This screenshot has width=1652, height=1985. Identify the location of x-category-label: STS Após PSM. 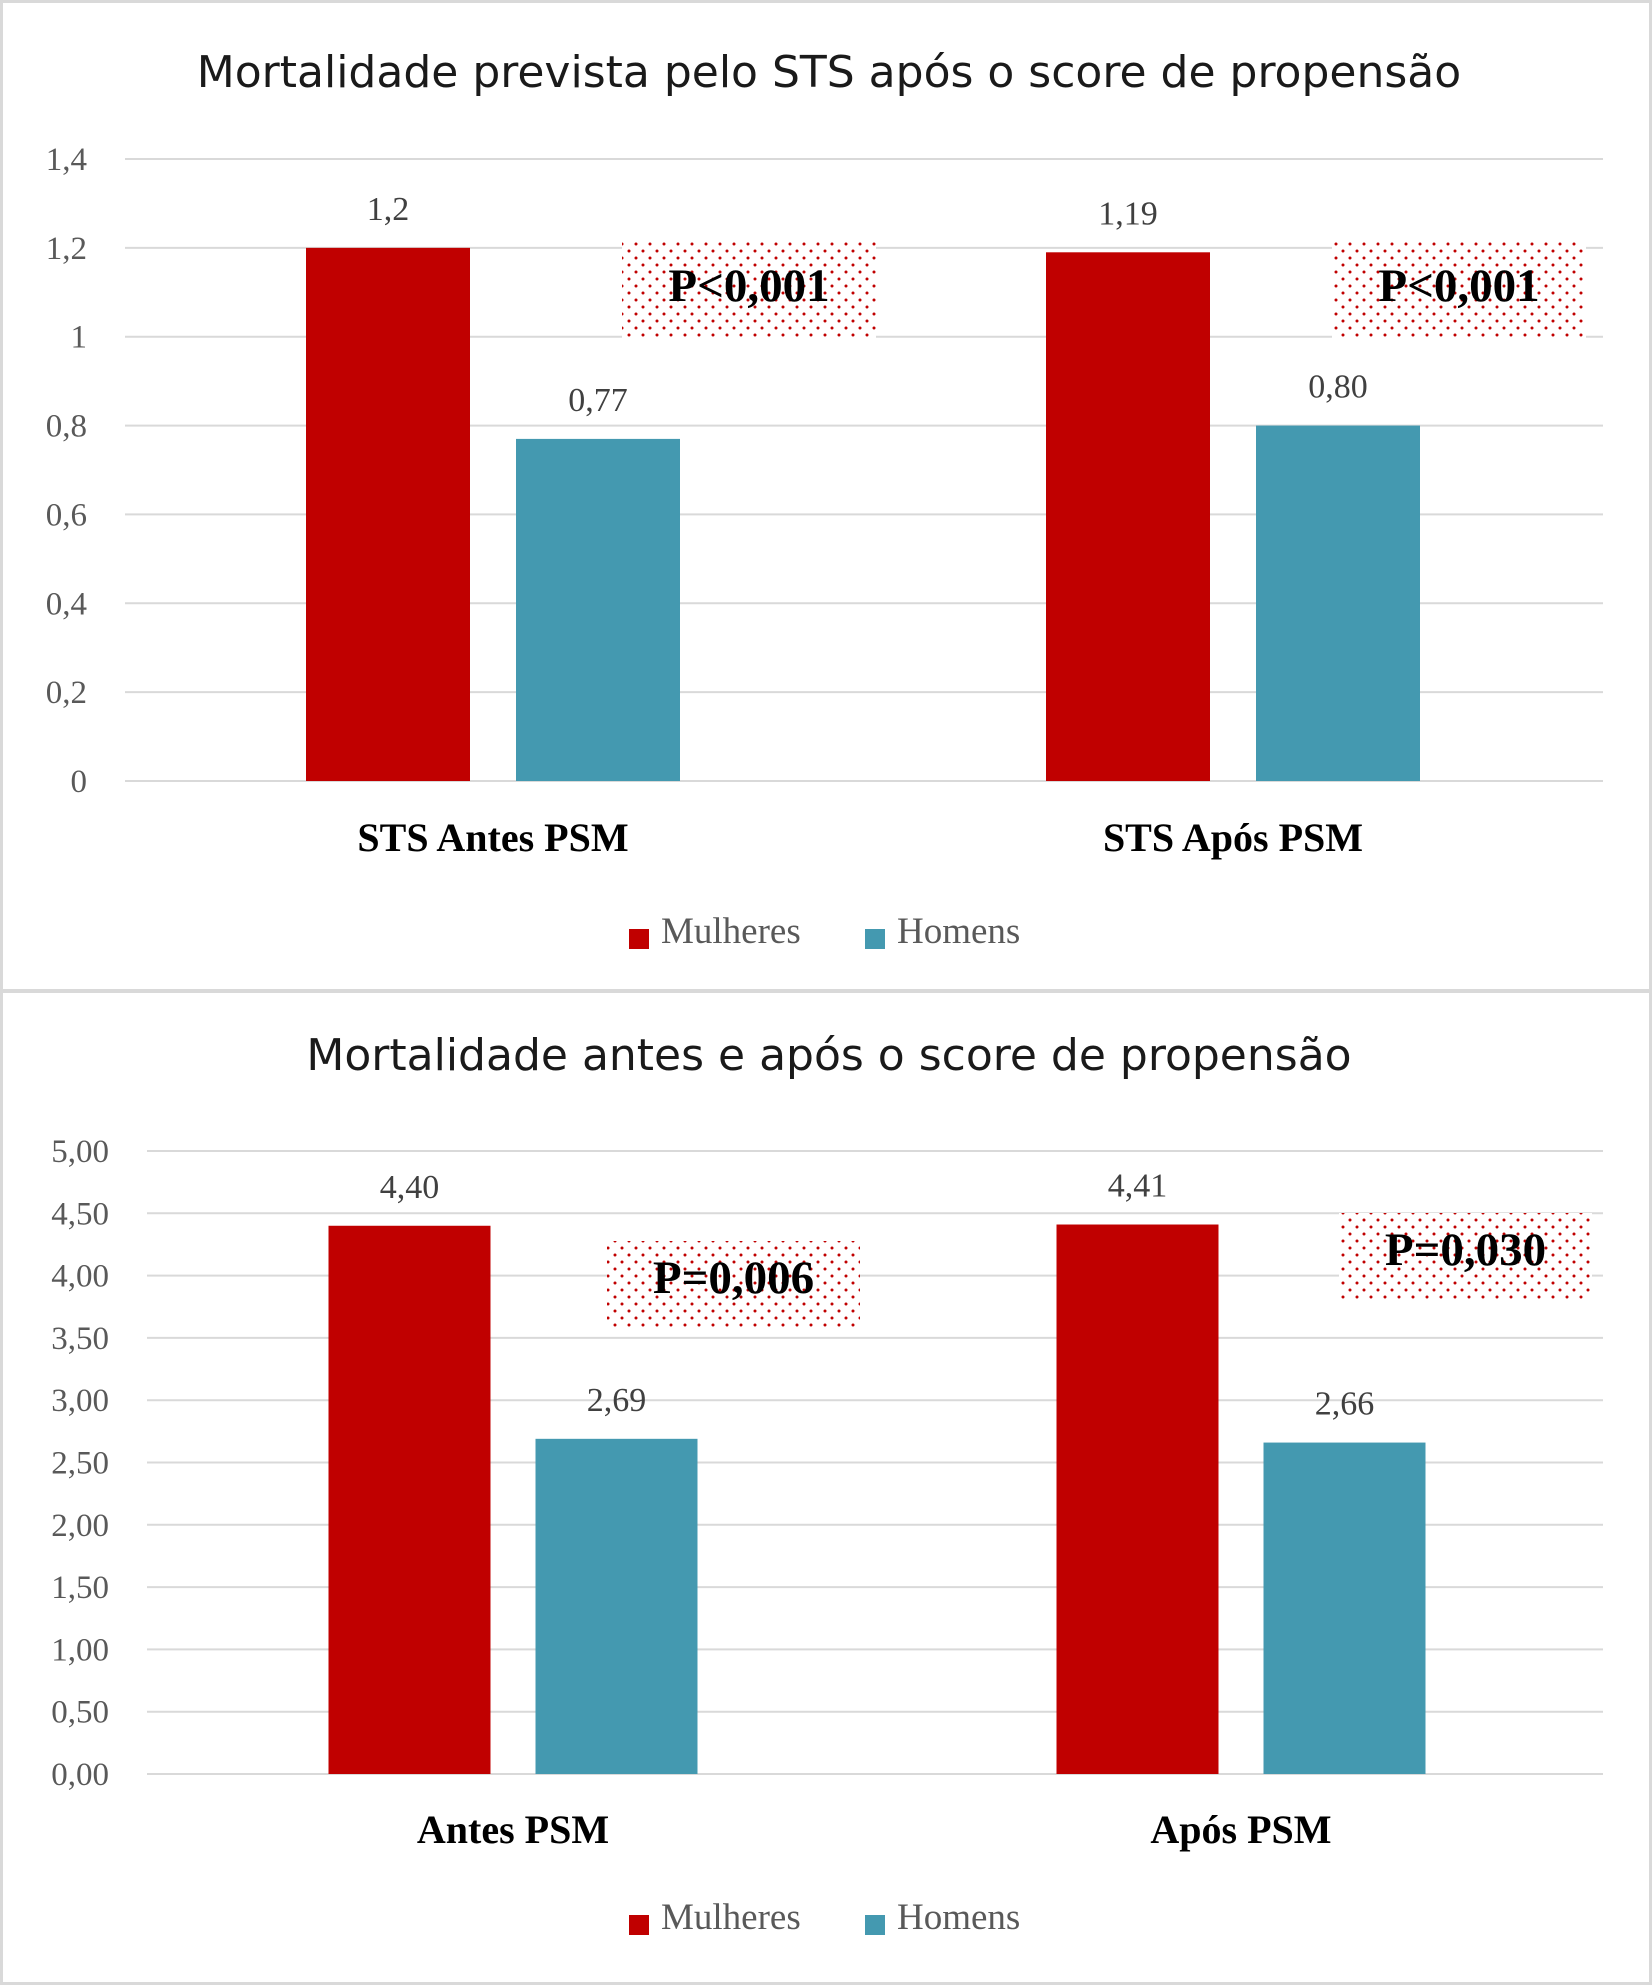
(1233, 837).